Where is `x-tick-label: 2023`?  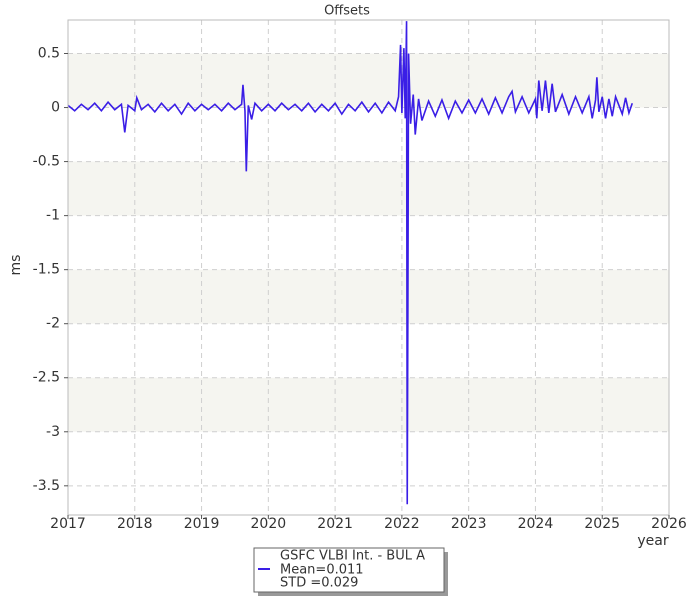 x-tick-label: 2023 is located at coordinates (469, 524).